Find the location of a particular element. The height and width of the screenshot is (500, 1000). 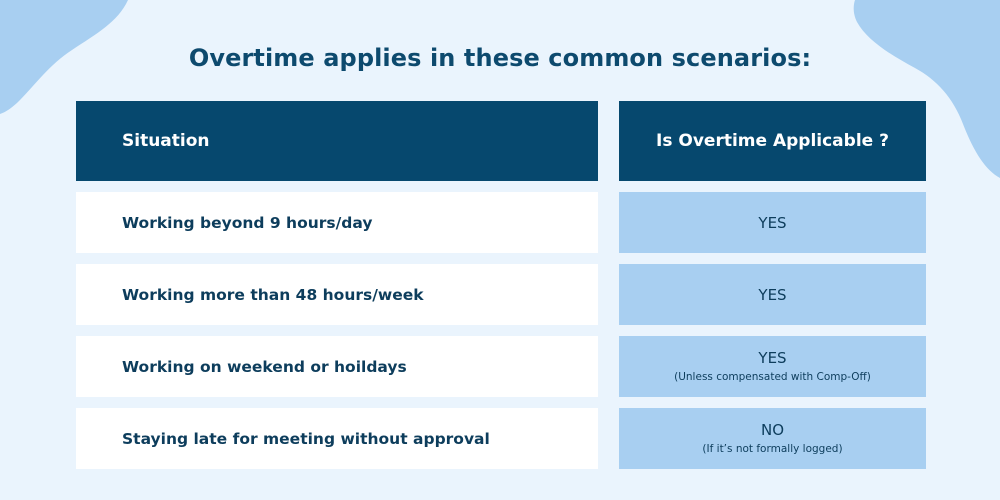

header-situation: Situation is located at coordinates (337, 141).